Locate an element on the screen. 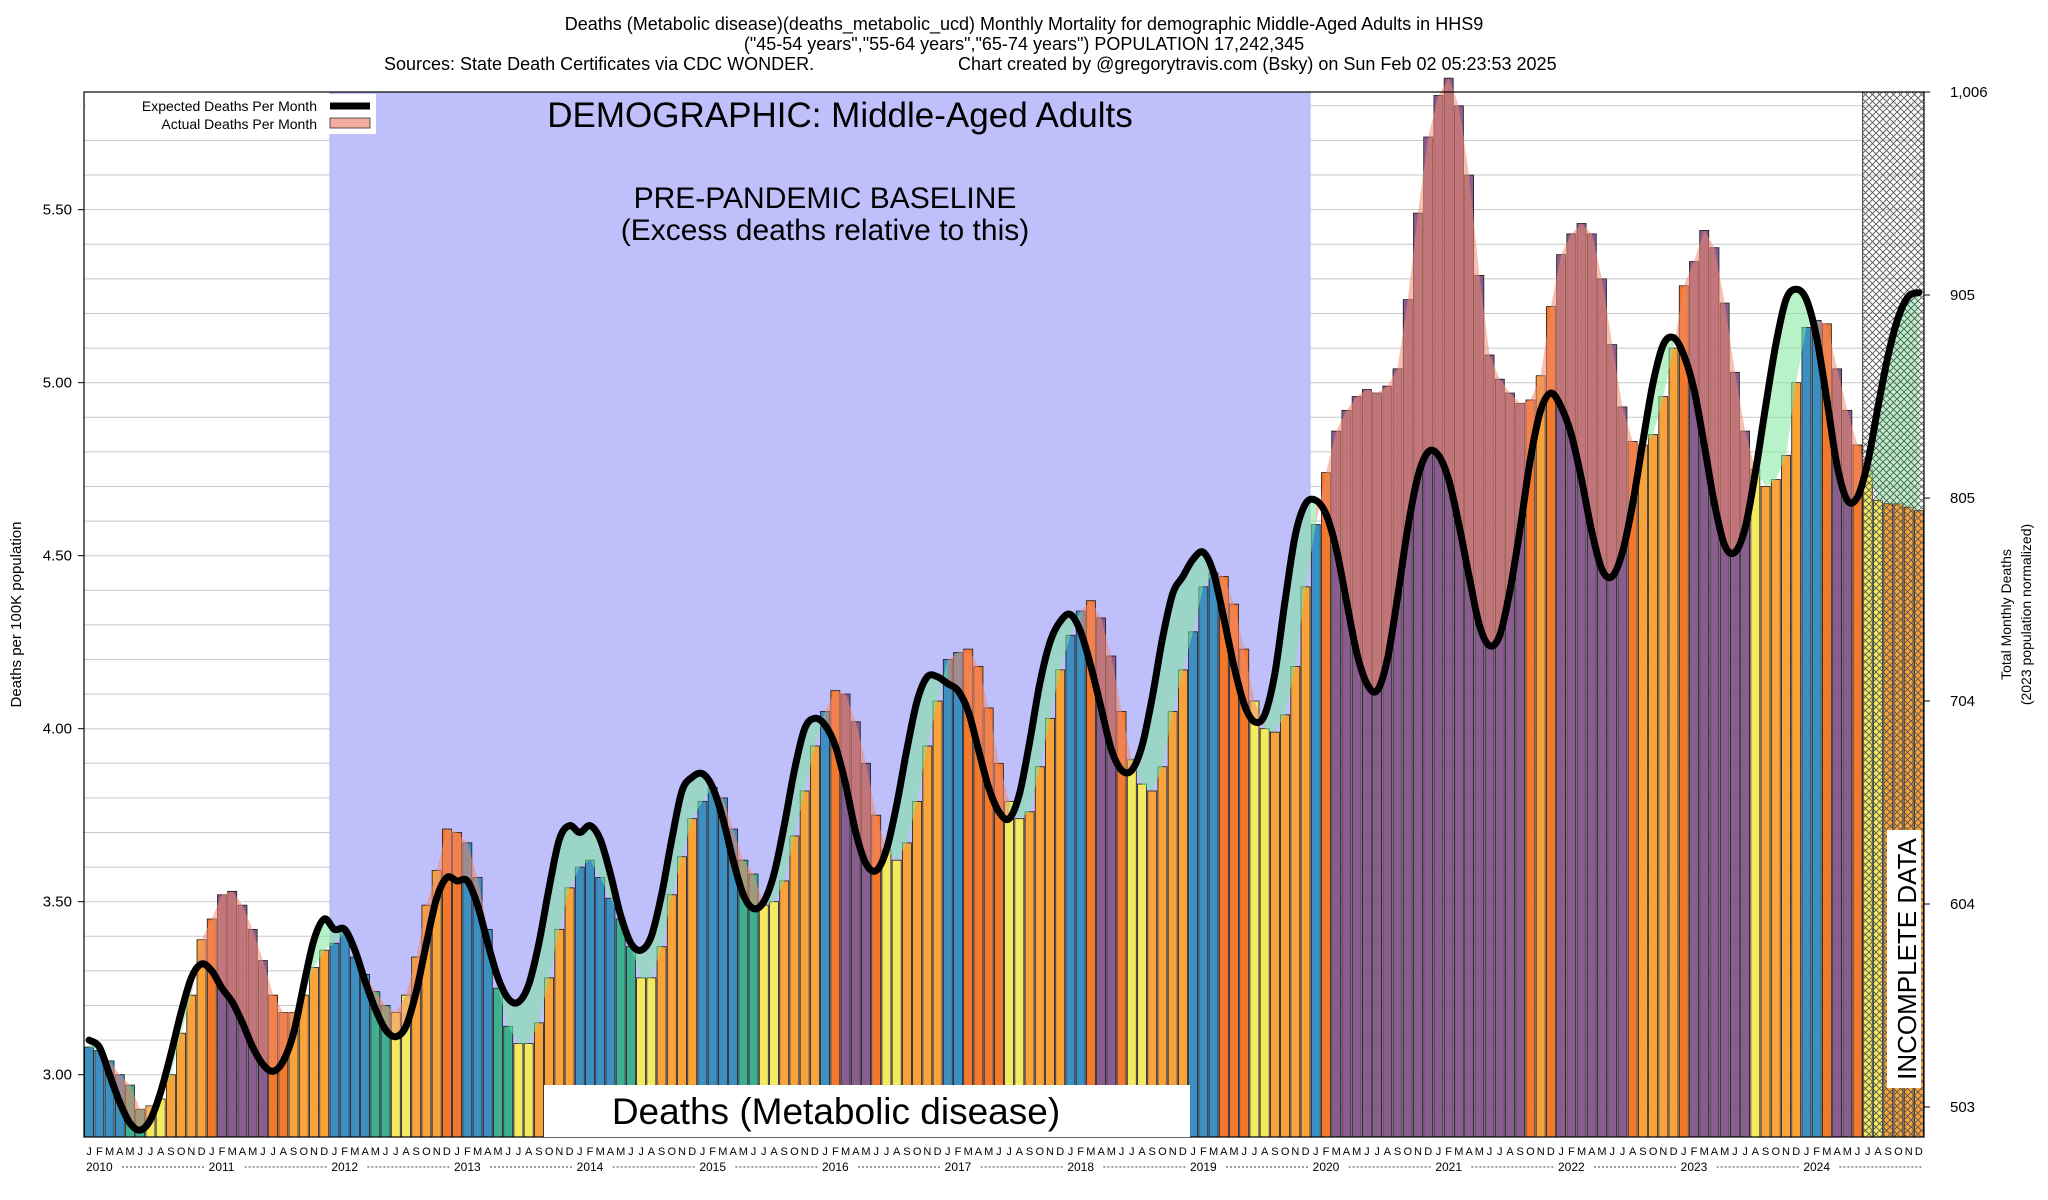 The width and height of the screenshot is (2048, 1200). x-year-label: 2023 is located at coordinates (1694, 1167).